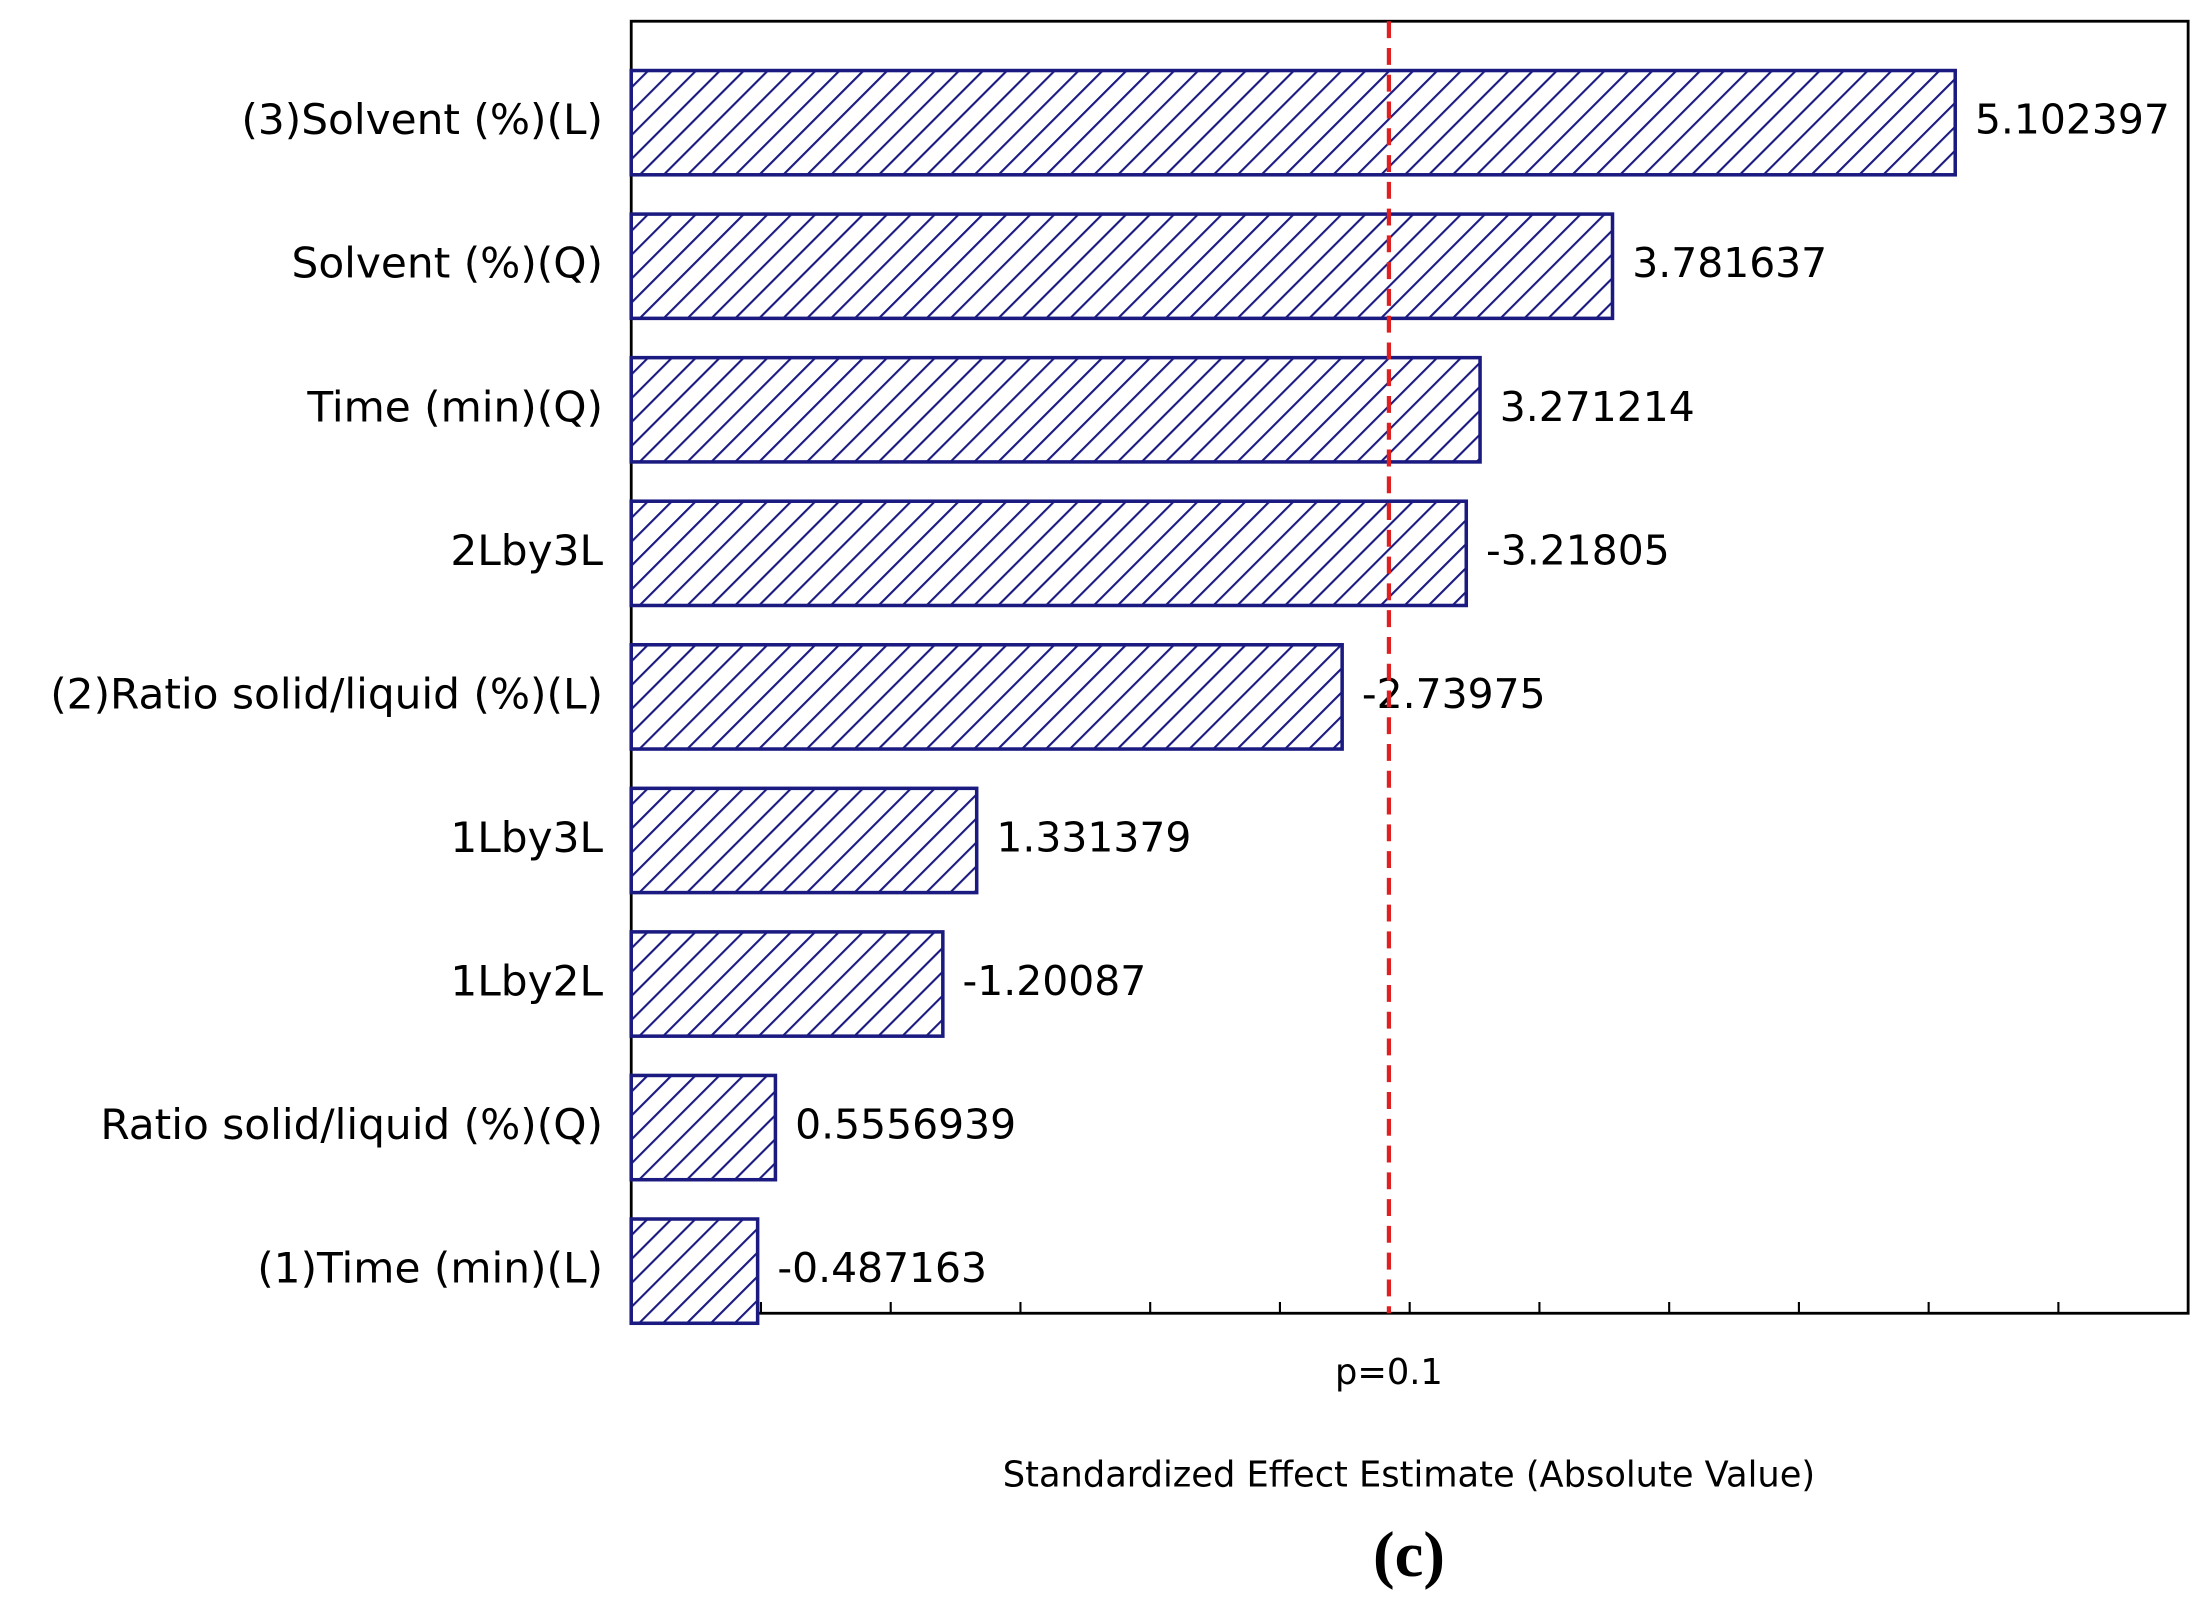 This screenshot has width=2198, height=1605. Describe the element at coordinates (454, 406) in the screenshot. I see `y-tick-label: Time (min)(Q)` at that location.